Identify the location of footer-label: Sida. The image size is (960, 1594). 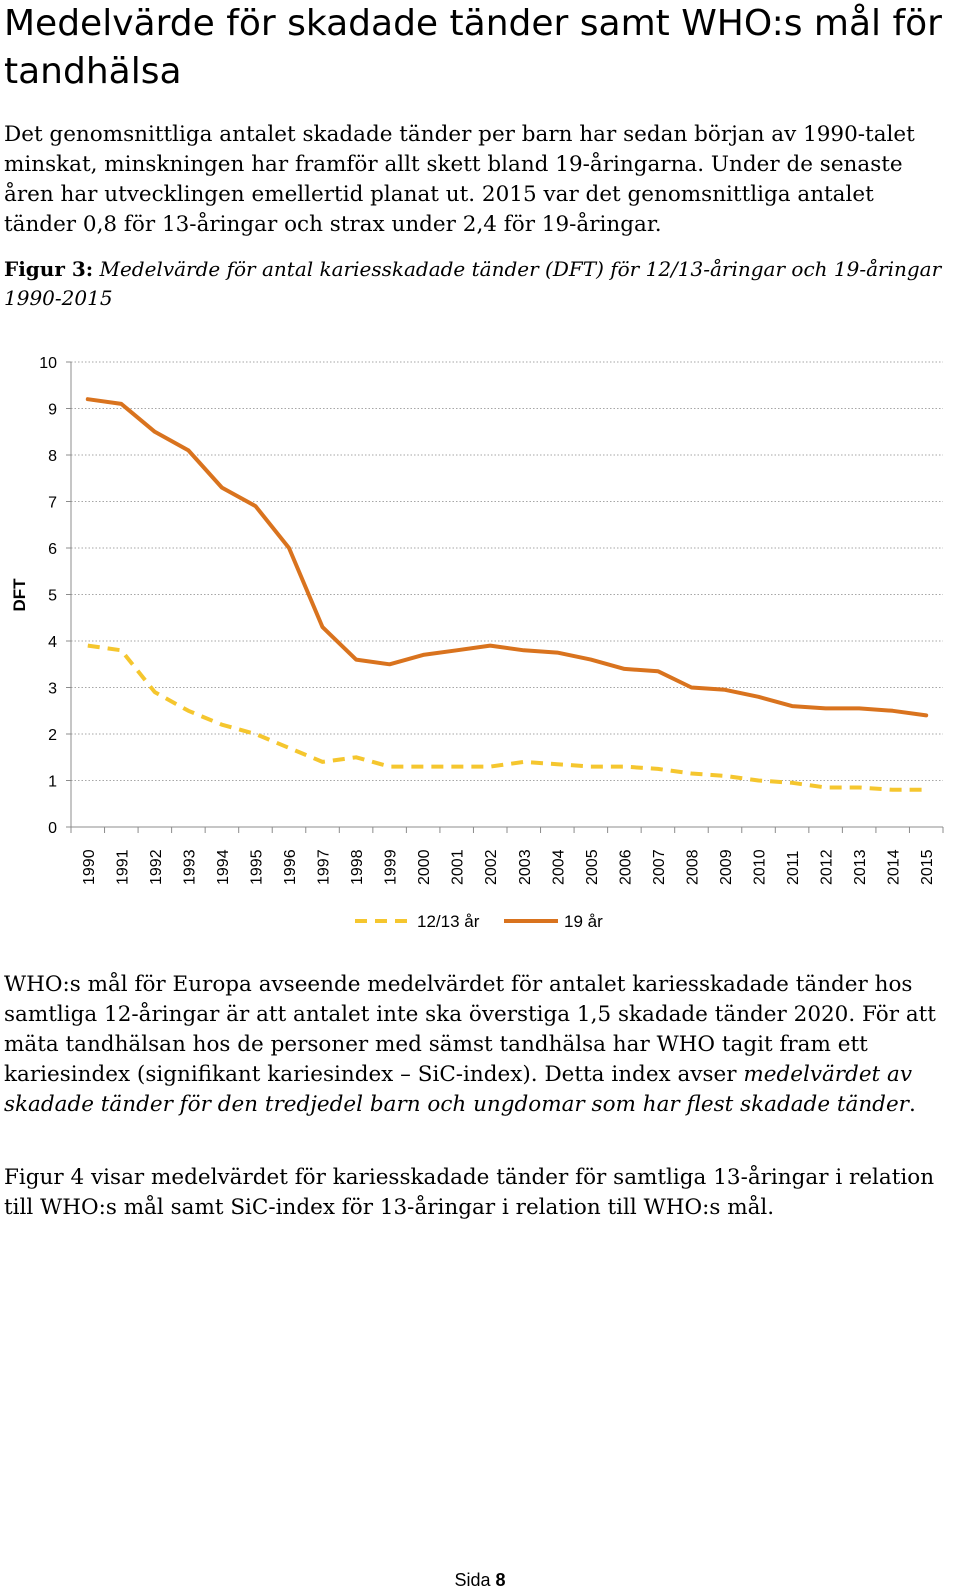
(472, 1580).